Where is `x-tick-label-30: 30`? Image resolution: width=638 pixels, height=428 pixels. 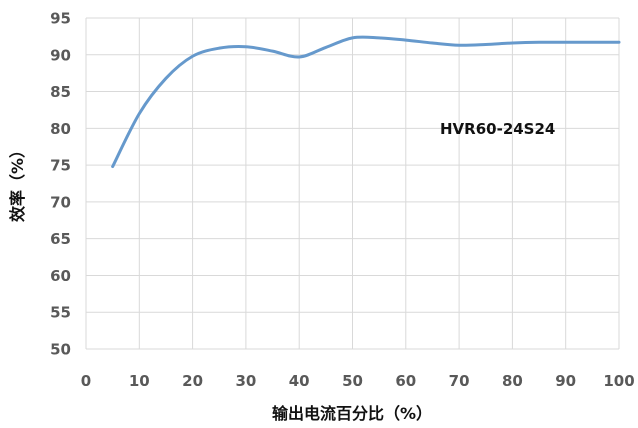 x-tick-label-30: 30 is located at coordinates (245, 381).